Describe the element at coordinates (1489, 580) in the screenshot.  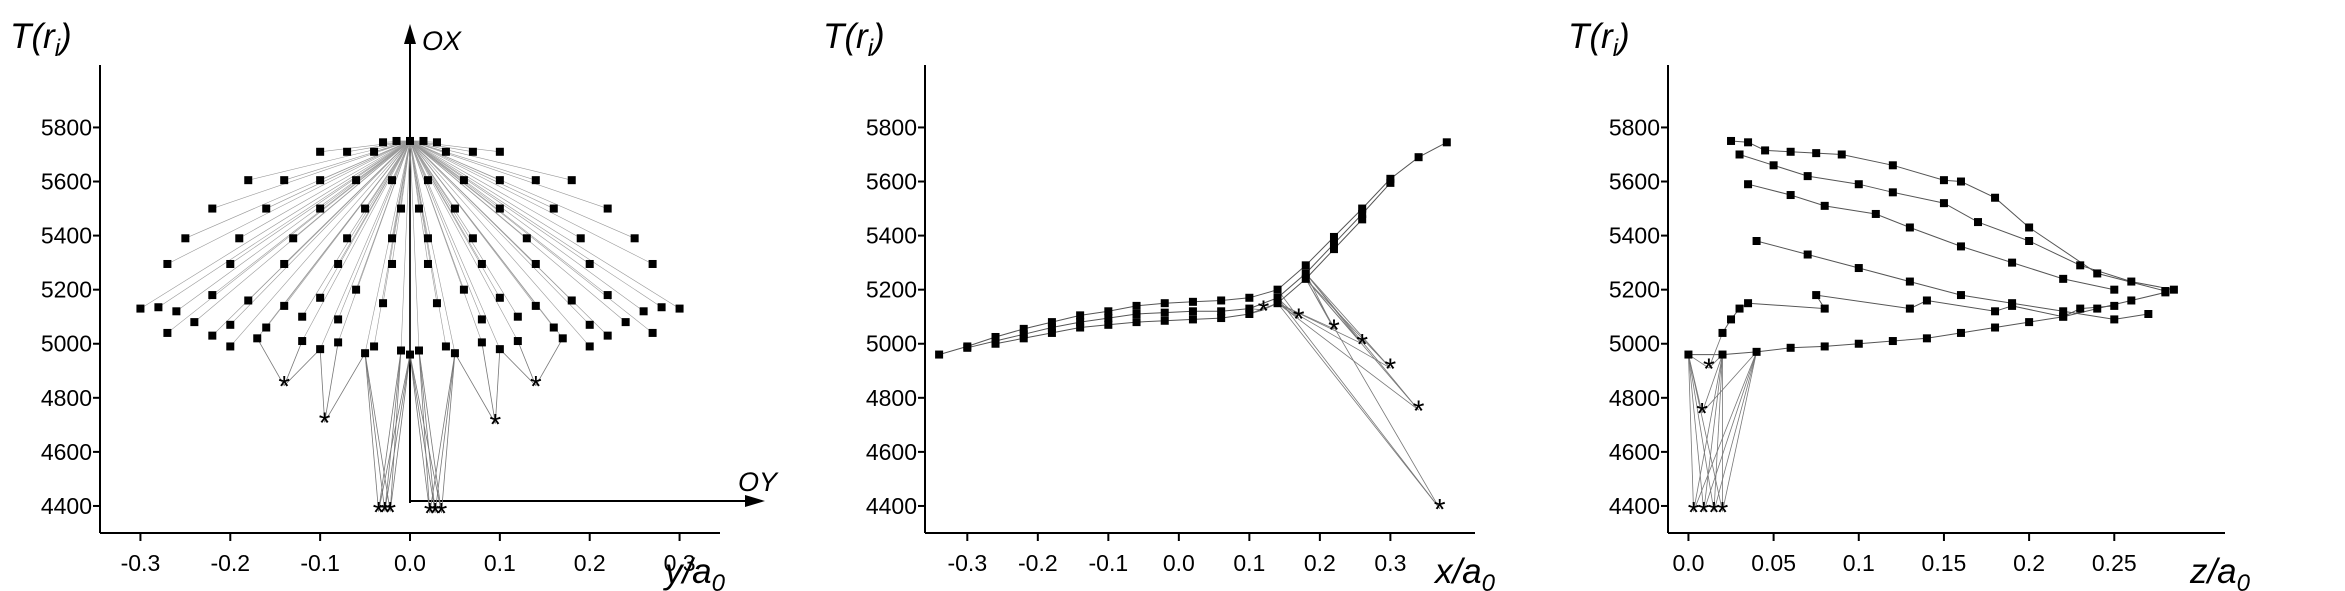
I see `x-axis-label-sub: 0` at that location.